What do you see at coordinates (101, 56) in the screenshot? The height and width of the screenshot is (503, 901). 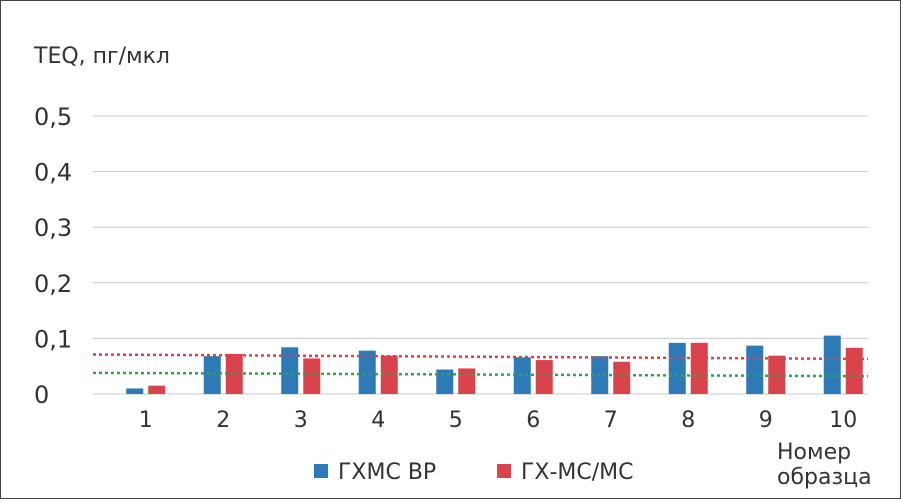 I see `y-axis-label: TEQ, пг/мкл` at bounding box center [101, 56].